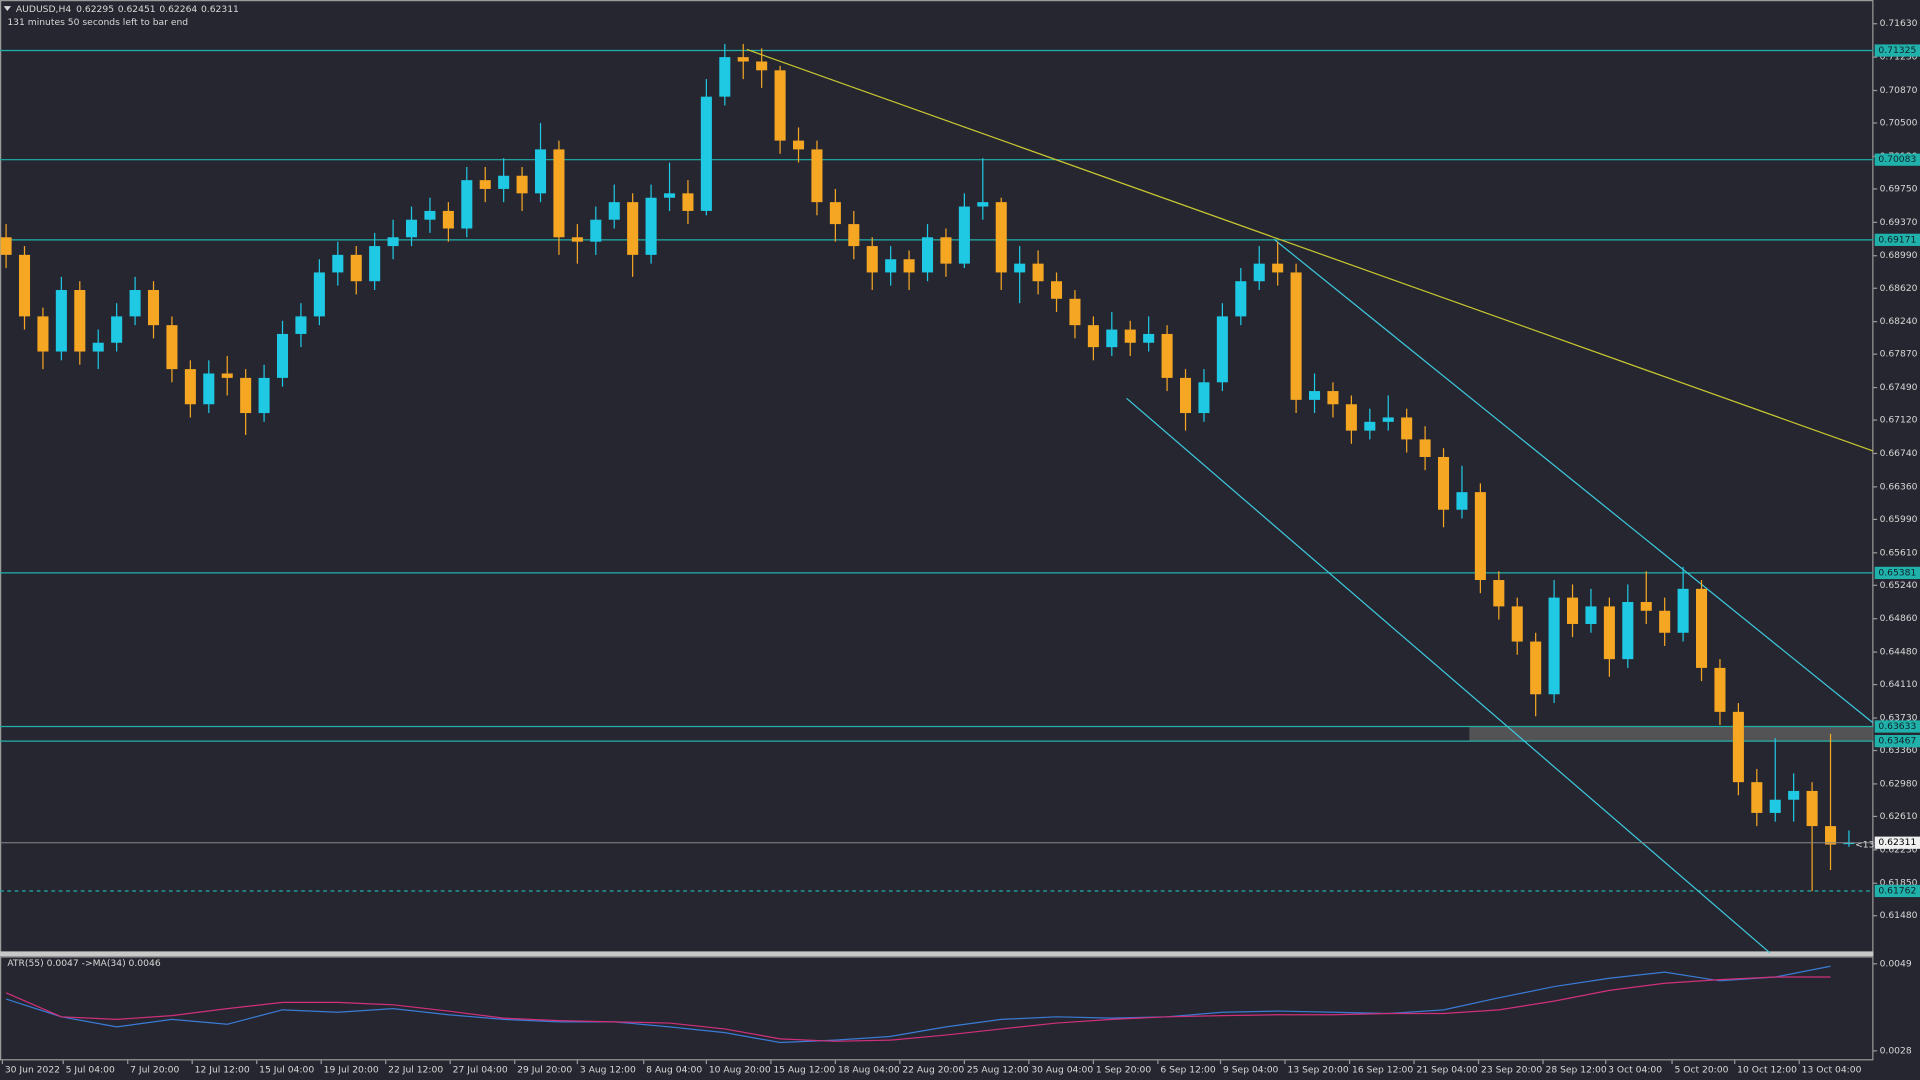  What do you see at coordinates (804, 1070) in the screenshot?
I see `x-tick-label: 15 Aug 12:00` at bounding box center [804, 1070].